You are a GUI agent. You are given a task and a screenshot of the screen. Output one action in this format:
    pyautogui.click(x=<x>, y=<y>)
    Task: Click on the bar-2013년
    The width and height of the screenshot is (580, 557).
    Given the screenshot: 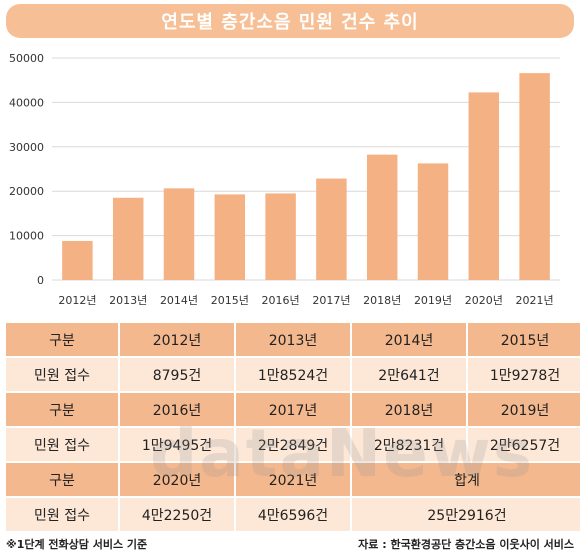 What is the action you would take?
    pyautogui.click(x=128, y=238)
    